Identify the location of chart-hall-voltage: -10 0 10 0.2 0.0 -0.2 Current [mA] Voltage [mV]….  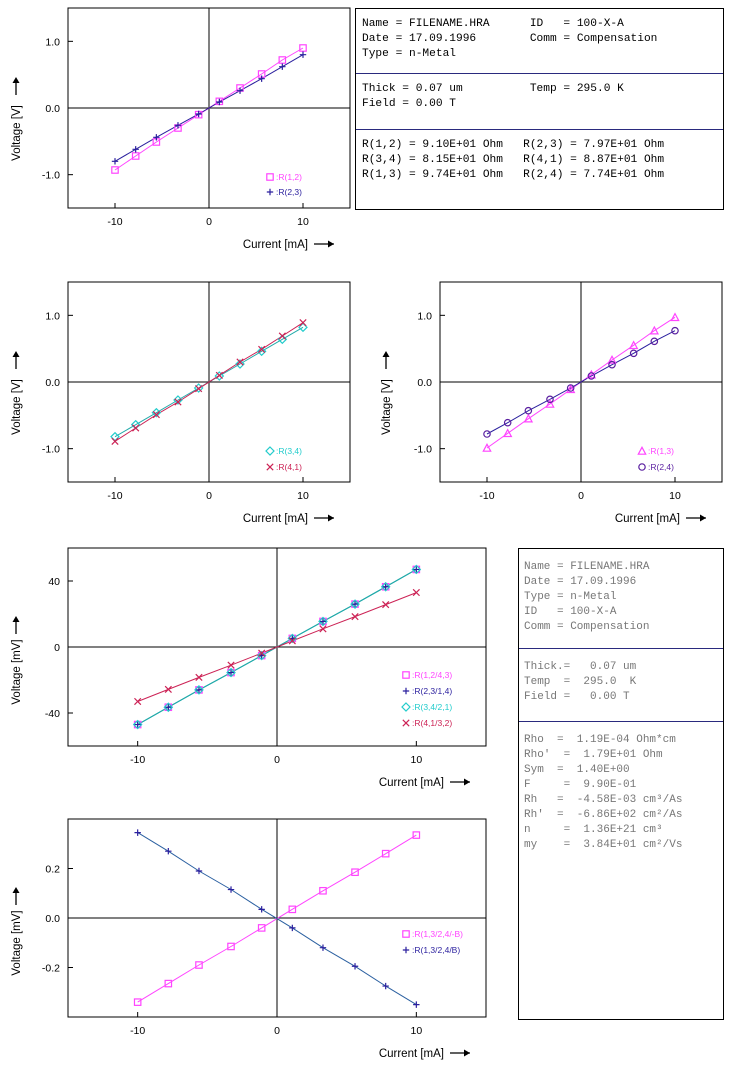
(249, 939).